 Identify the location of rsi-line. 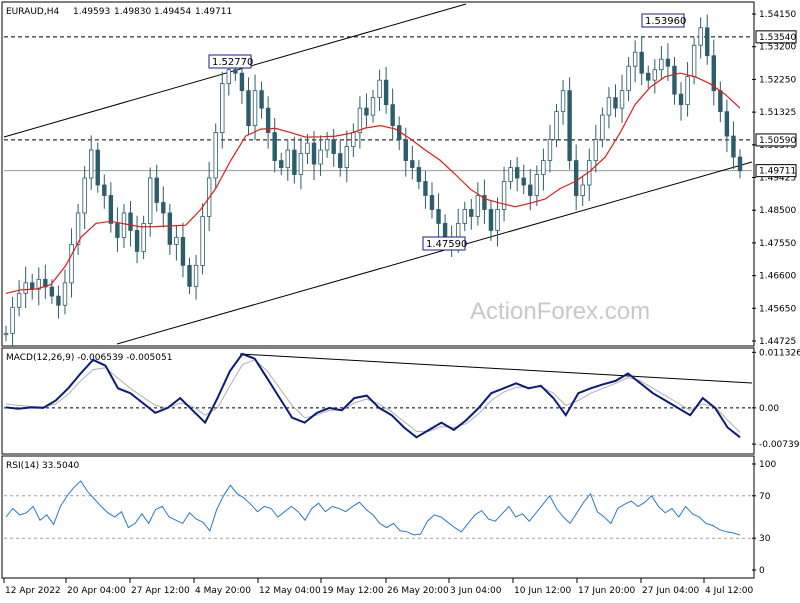
(373, 508).